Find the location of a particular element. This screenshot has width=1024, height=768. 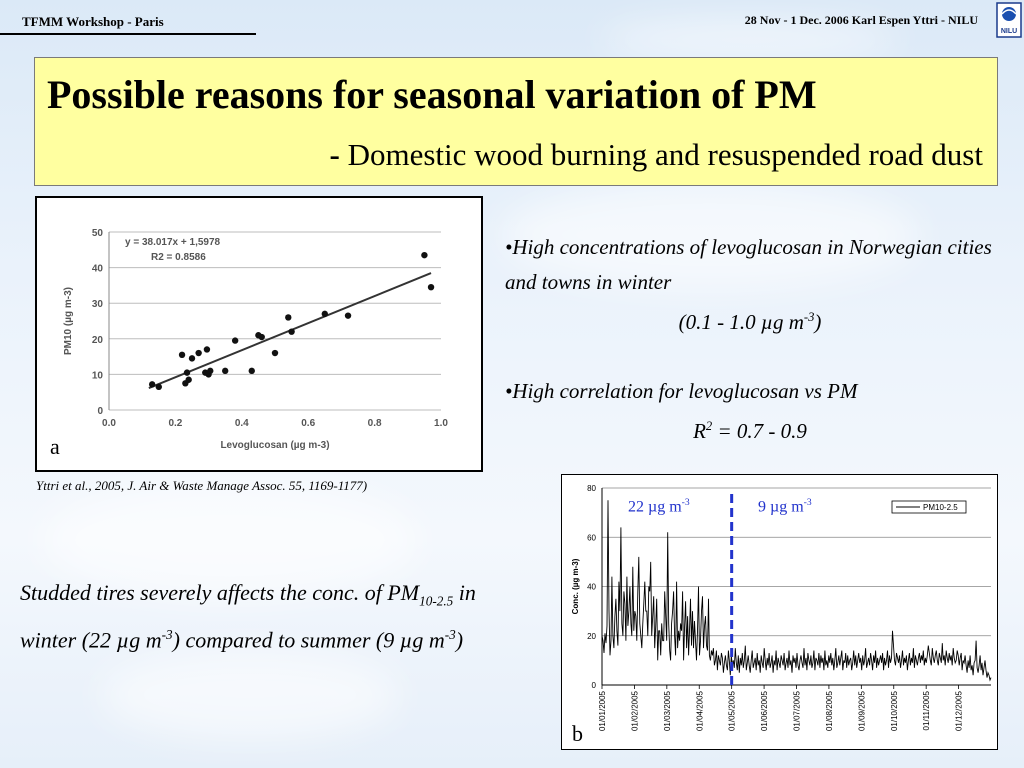

x-tick-label: 01/05/2005 is located at coordinates (732, 710).